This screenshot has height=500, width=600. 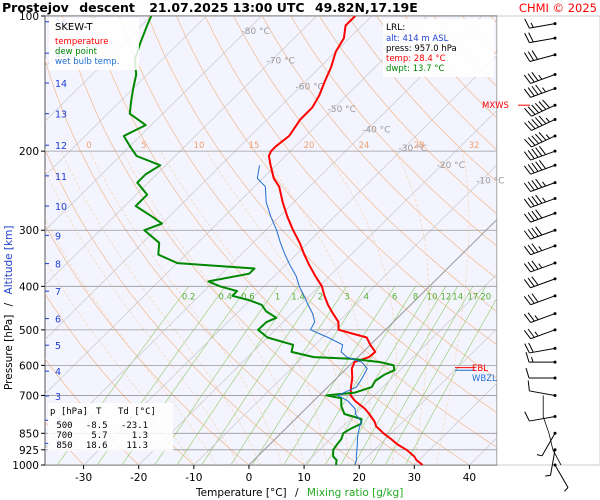 What do you see at coordinates (416, 59) in the screenshot?
I see `lrl-temperature: temp: 28.4 °C` at bounding box center [416, 59].